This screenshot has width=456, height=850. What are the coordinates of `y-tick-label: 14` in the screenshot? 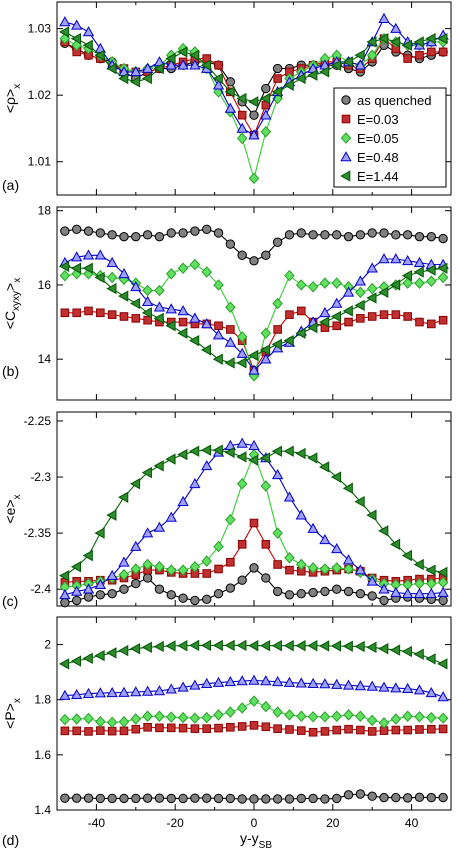 It's located at (45, 359).